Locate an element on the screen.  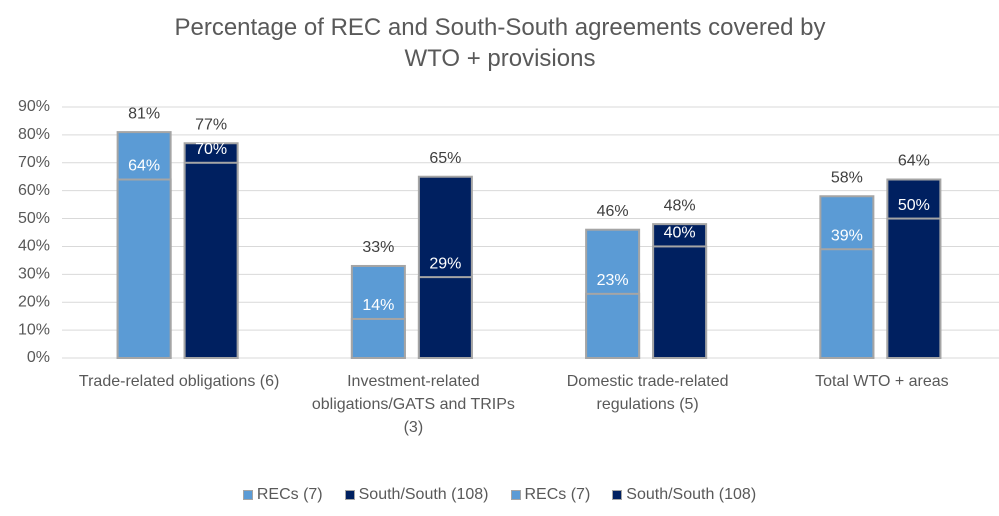
y-tick-label: 70% is located at coordinates (34, 162).